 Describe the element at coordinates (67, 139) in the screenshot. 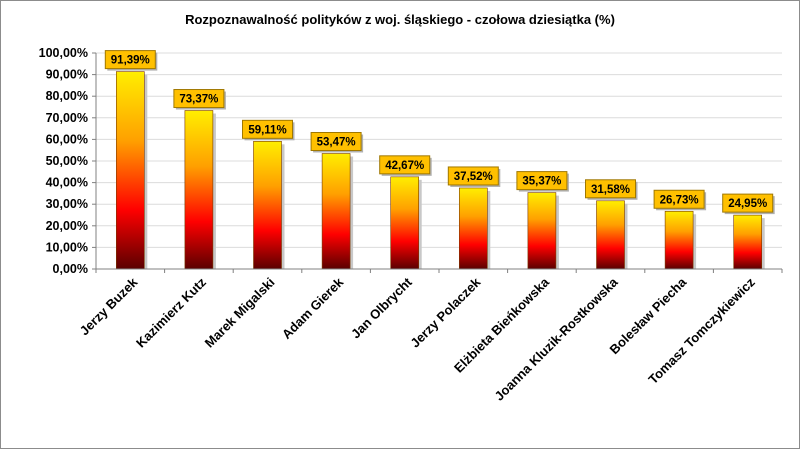

I see `y-tick-label: 60,00%` at that location.